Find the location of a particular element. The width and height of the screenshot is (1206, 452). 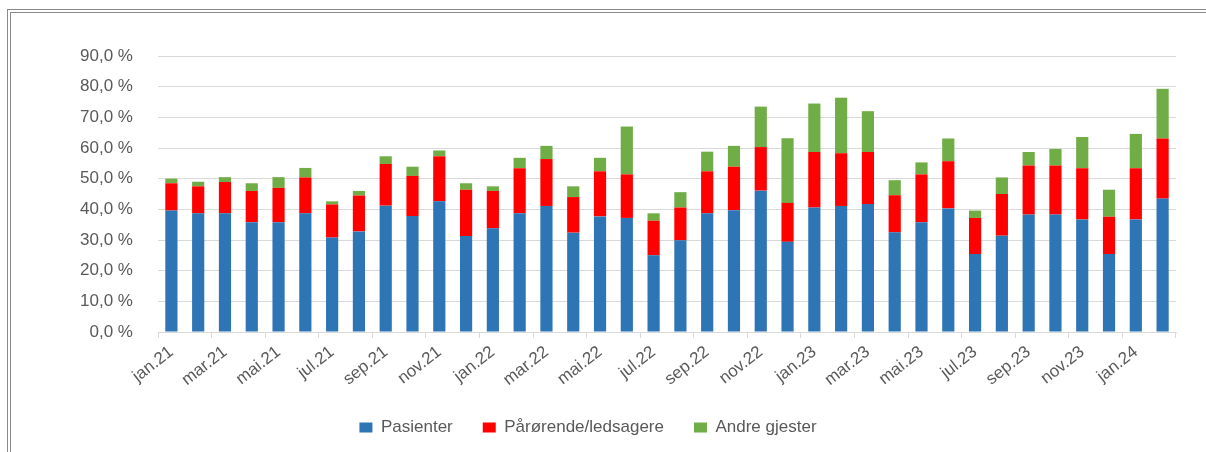

y-tick-label: 70,0 % is located at coordinates (106, 117).